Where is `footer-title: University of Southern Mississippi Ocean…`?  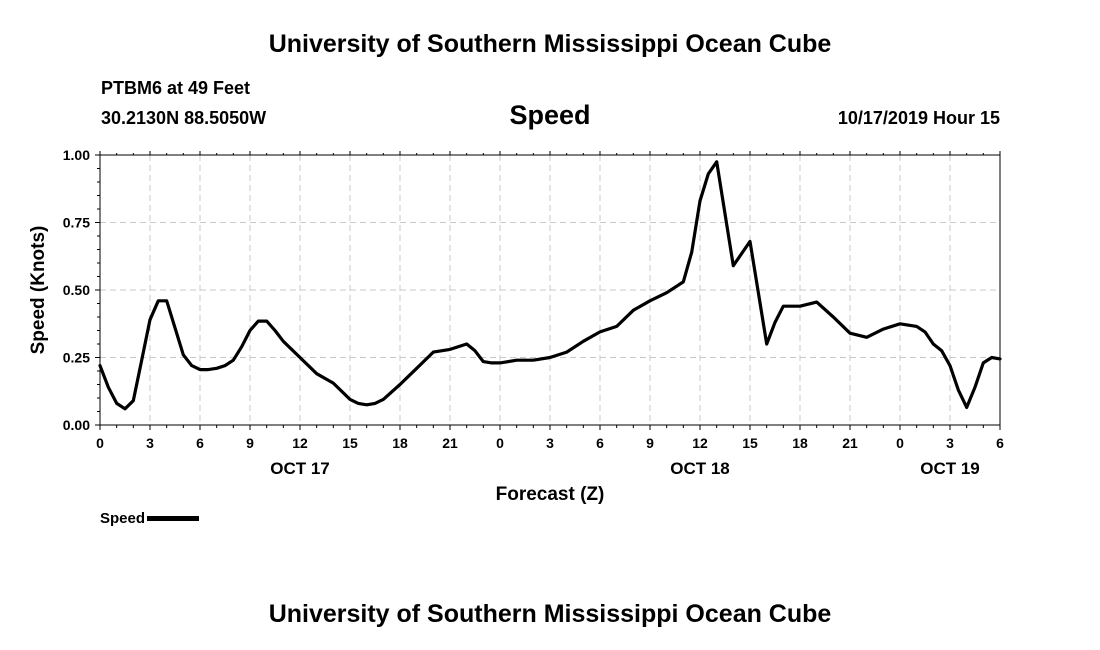 footer-title: University of Southern Mississippi Ocean… is located at coordinates (550, 614).